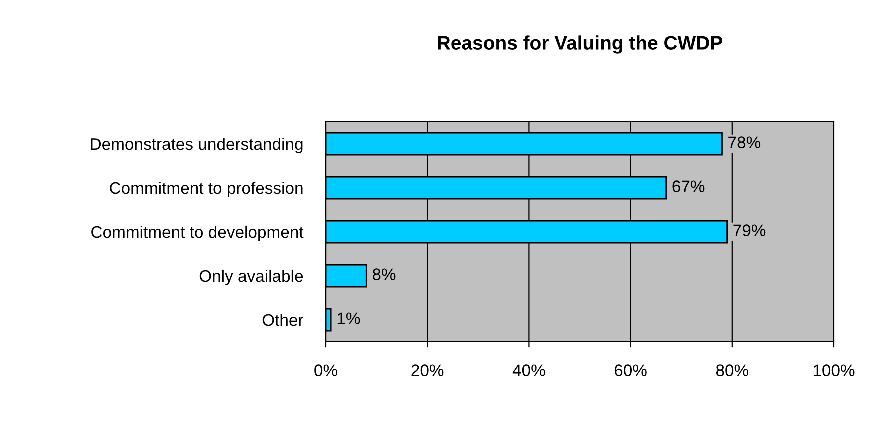 This screenshot has height=421, width=870. I want to click on x-tick-label: 100%, so click(834, 370).